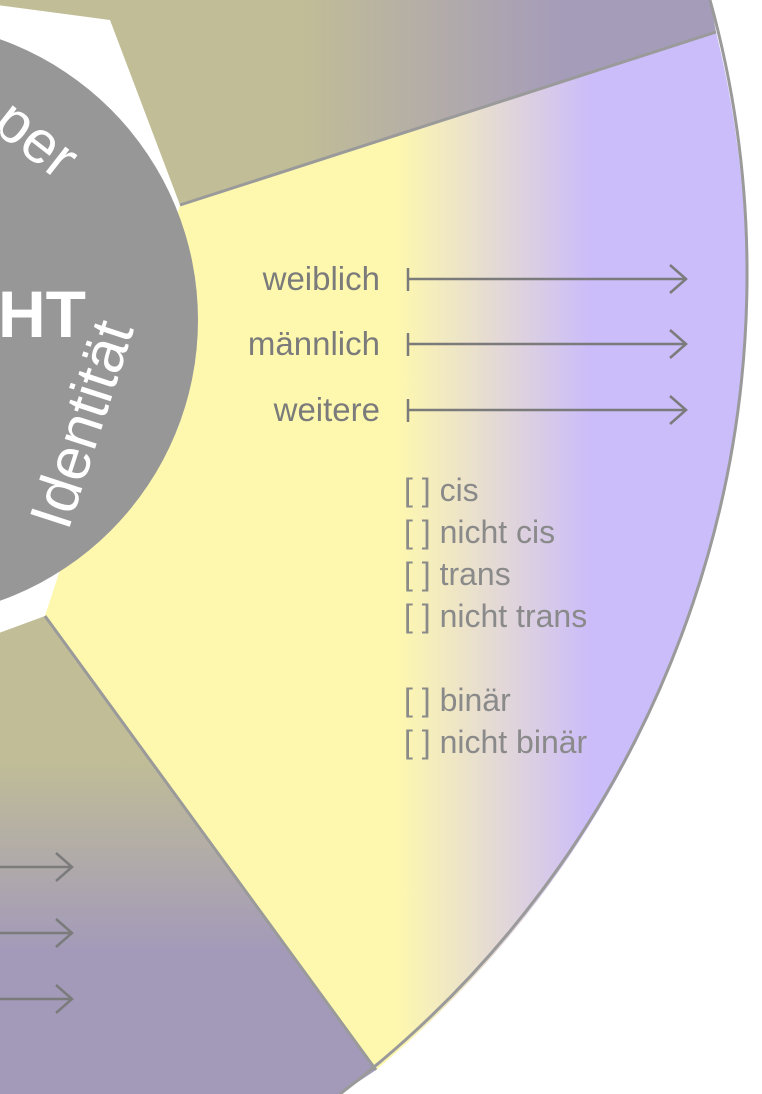 The height and width of the screenshot is (1094, 762). I want to click on gender-row-maennlich: männlich, so click(468, 343).